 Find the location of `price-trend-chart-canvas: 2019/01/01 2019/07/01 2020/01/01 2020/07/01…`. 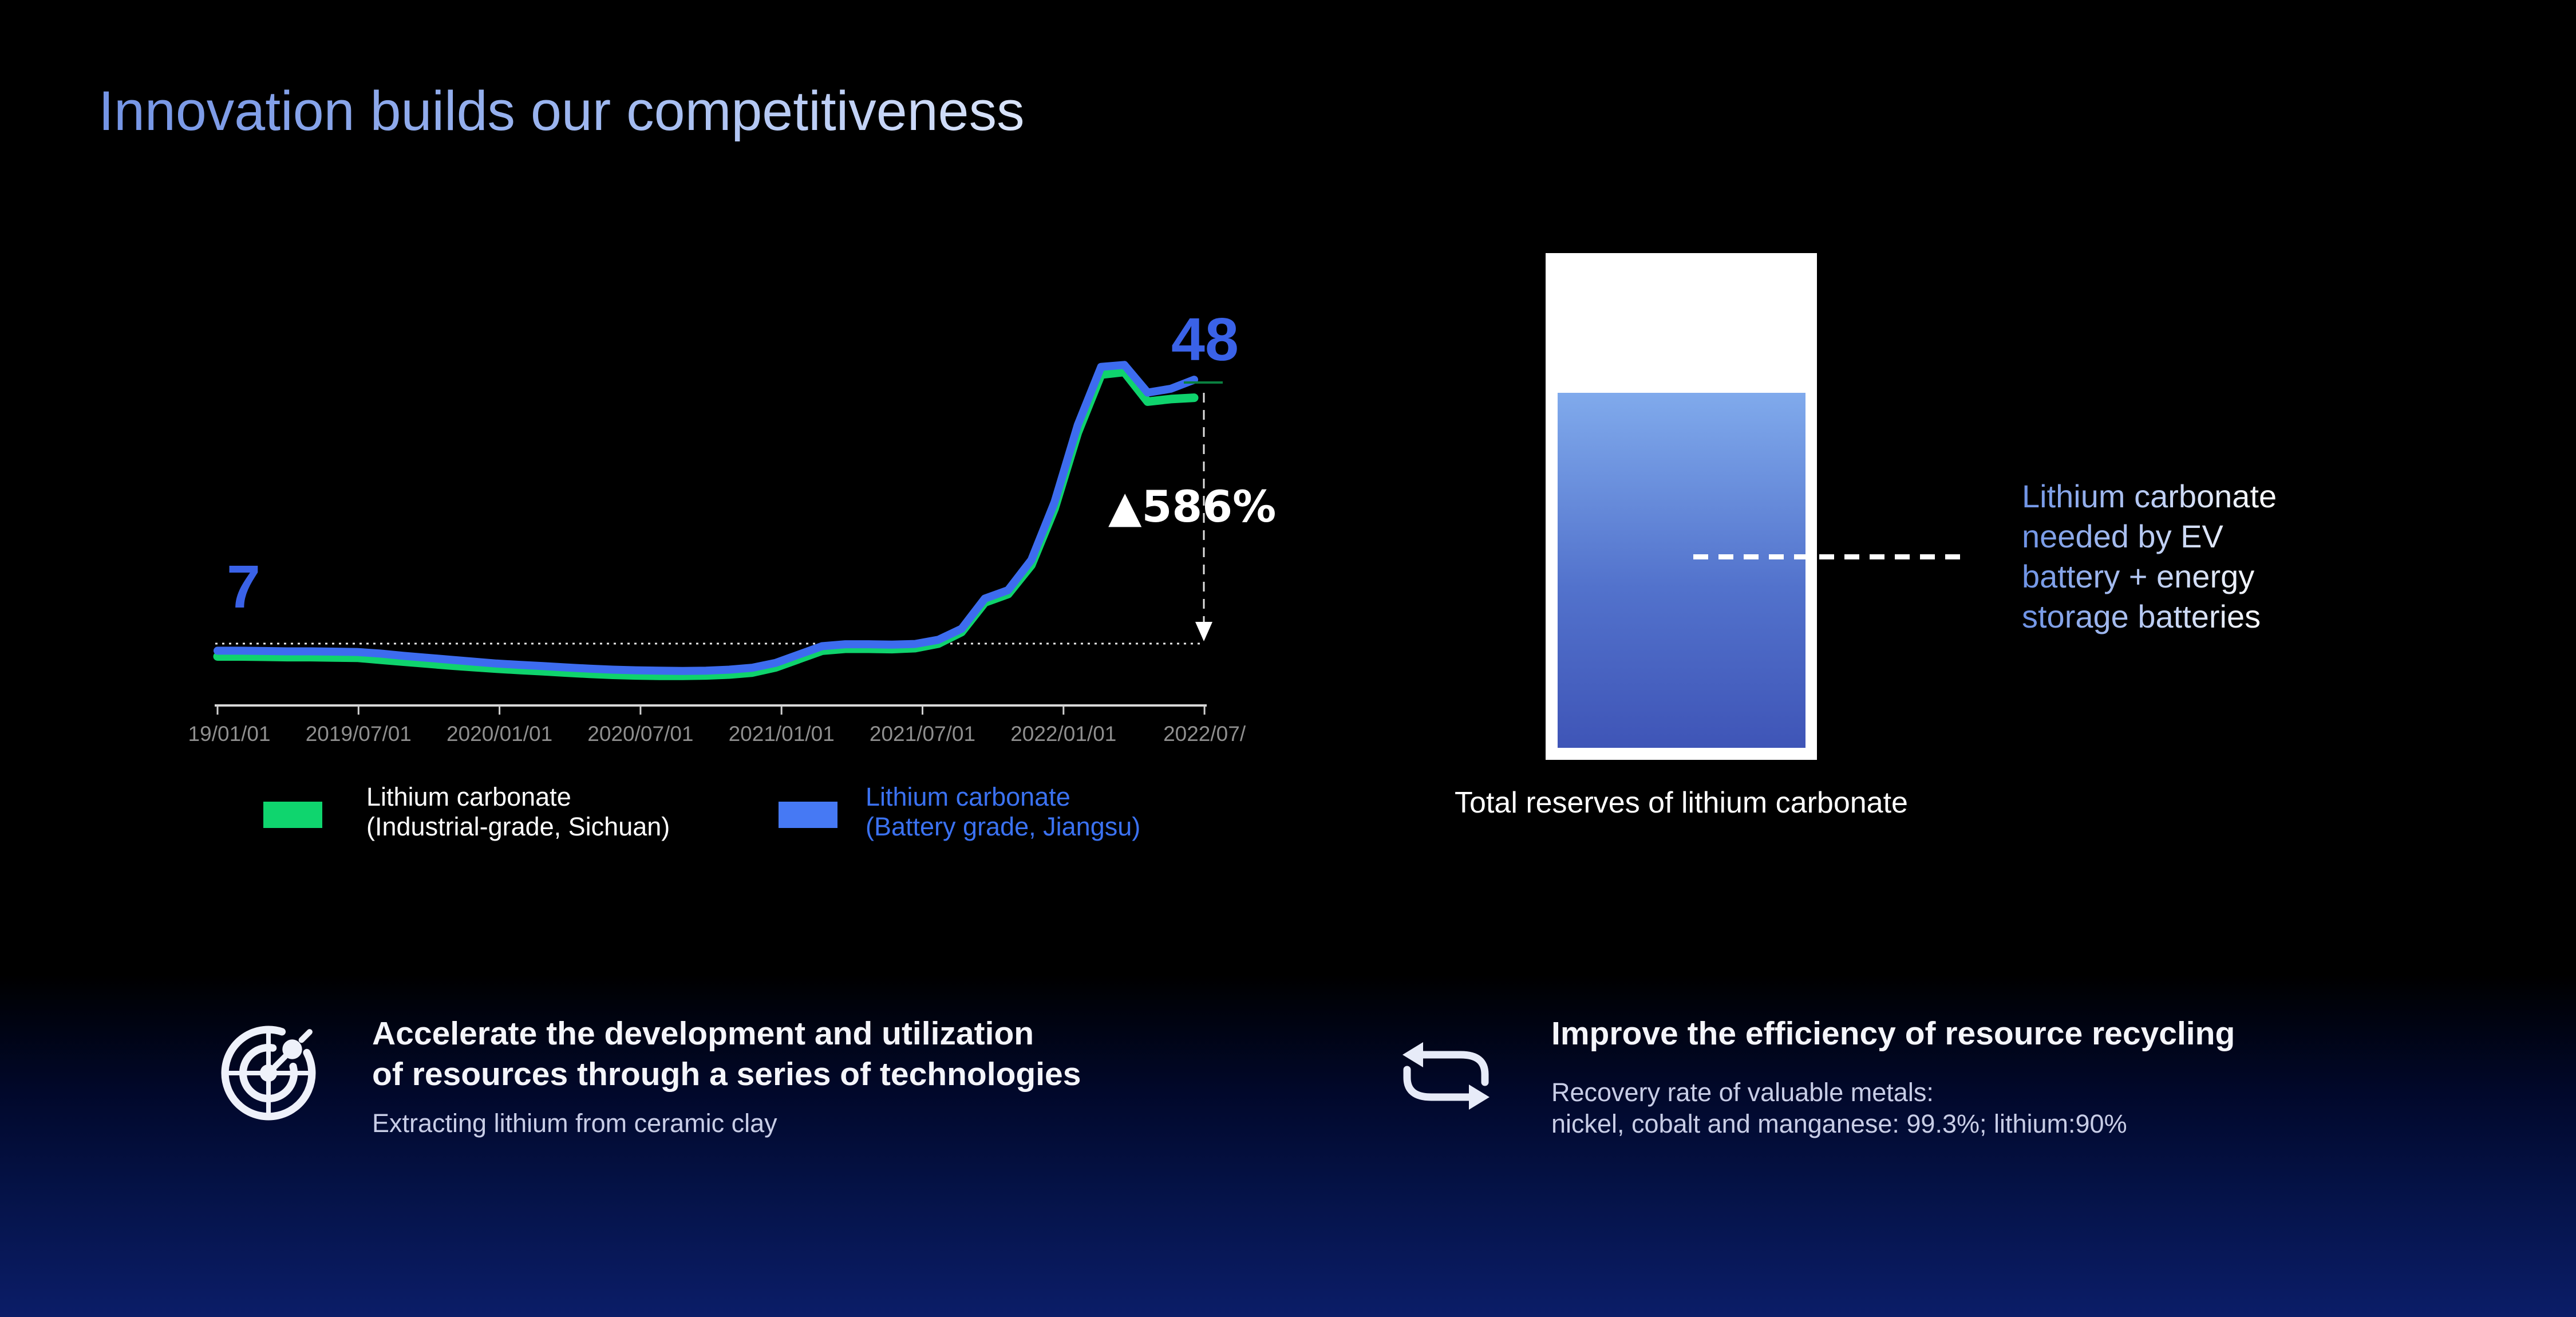

price-trend-chart-canvas: 2019/01/01 2019/07/01 2020/01/01 2020/07/01… is located at coordinates (717, 553).